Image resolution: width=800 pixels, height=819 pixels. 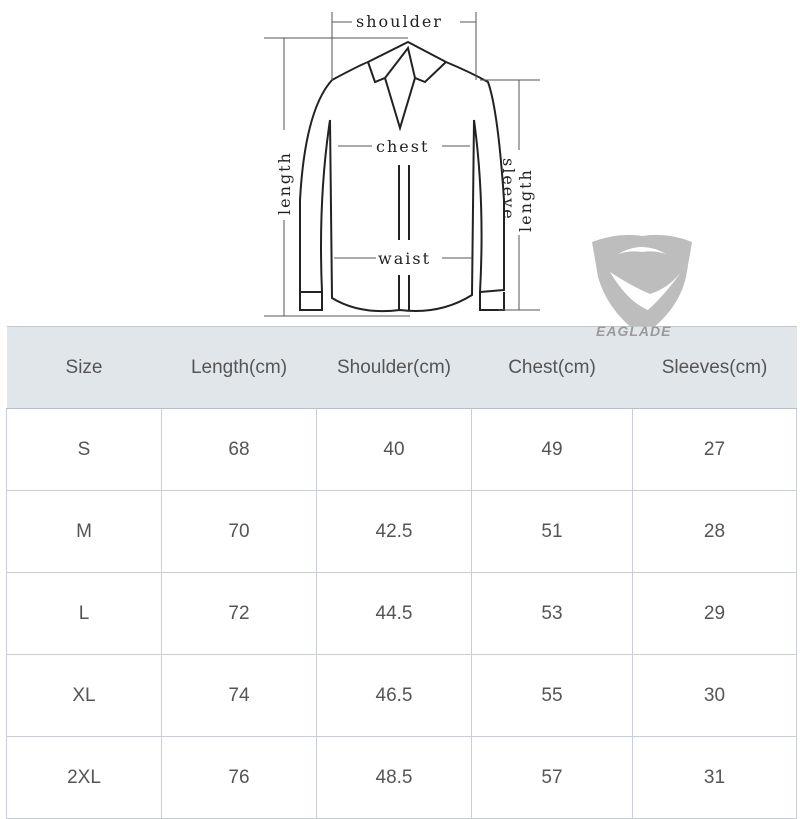 What do you see at coordinates (394, 367) in the screenshot?
I see `header-shoulder: Shoulder(cm)` at bounding box center [394, 367].